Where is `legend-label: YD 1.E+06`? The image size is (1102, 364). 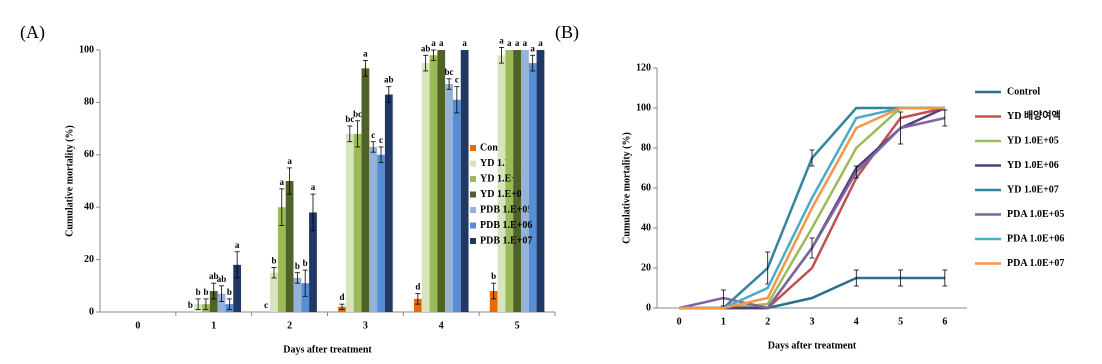
legend-label: YD 1.E+06 is located at coordinates (503, 178).